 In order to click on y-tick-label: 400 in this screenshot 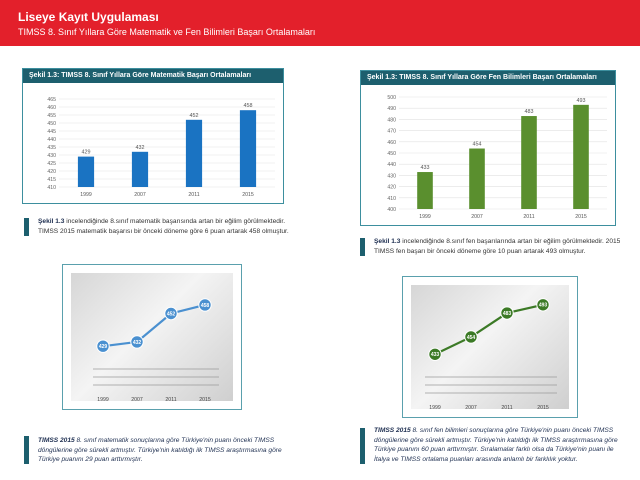, I will do `click(391, 210)`.